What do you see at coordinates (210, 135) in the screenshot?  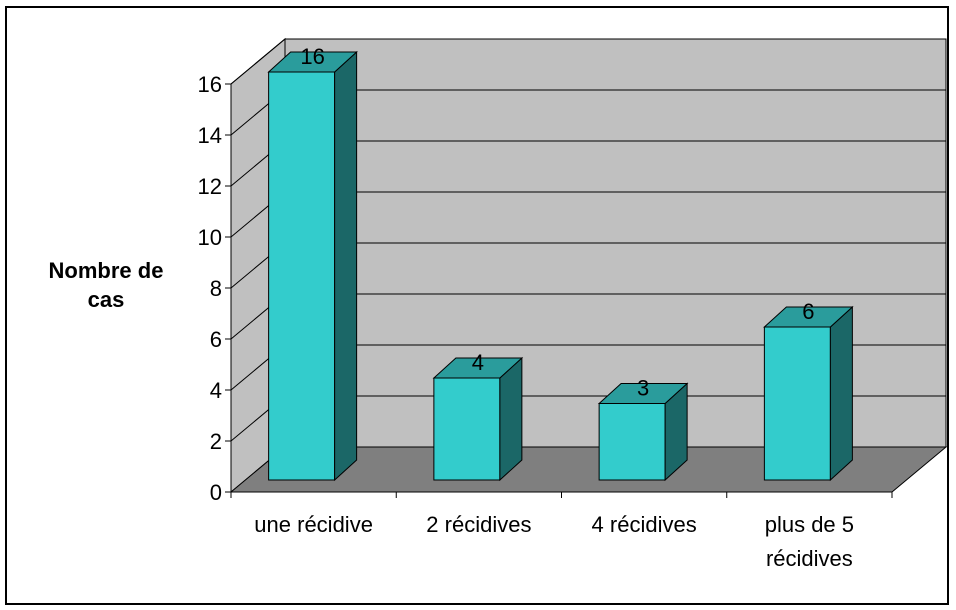 I see `y-tick-label: 14` at bounding box center [210, 135].